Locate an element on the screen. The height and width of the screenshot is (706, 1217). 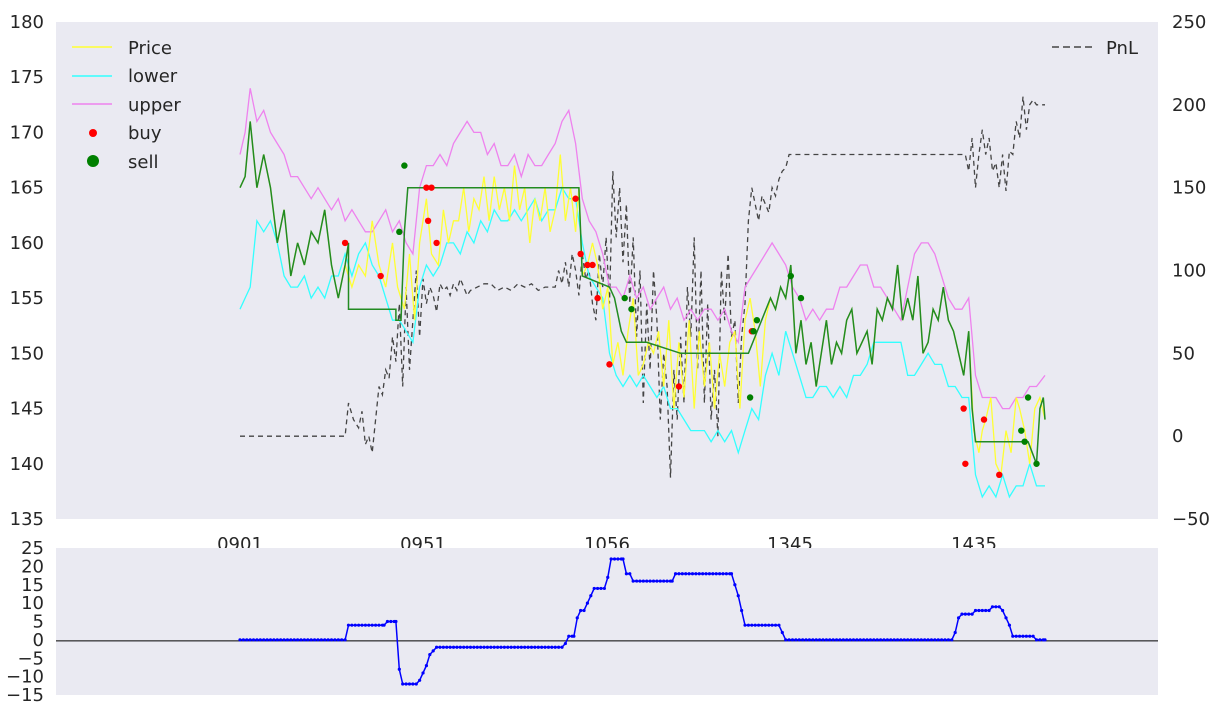
legend-sell-marker is located at coordinates (93, 161).